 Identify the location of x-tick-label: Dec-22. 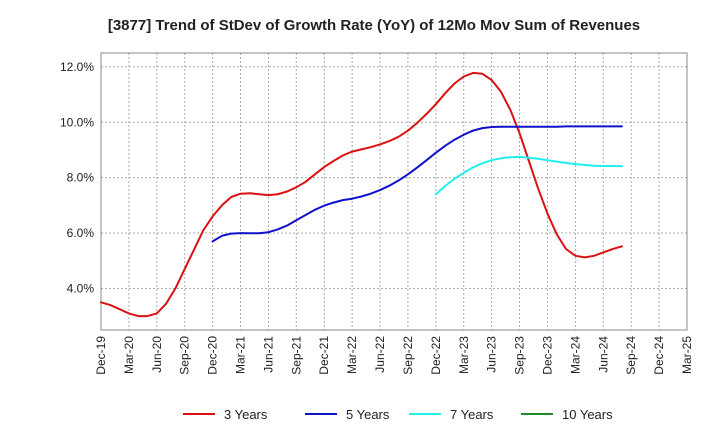
(436, 355).